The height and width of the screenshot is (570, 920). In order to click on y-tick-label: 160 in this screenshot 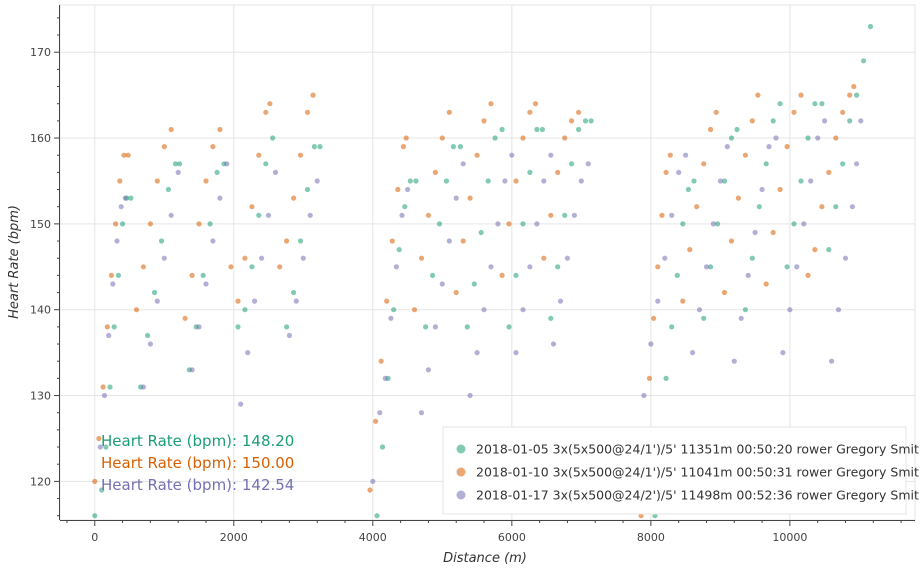, I will do `click(40, 138)`.